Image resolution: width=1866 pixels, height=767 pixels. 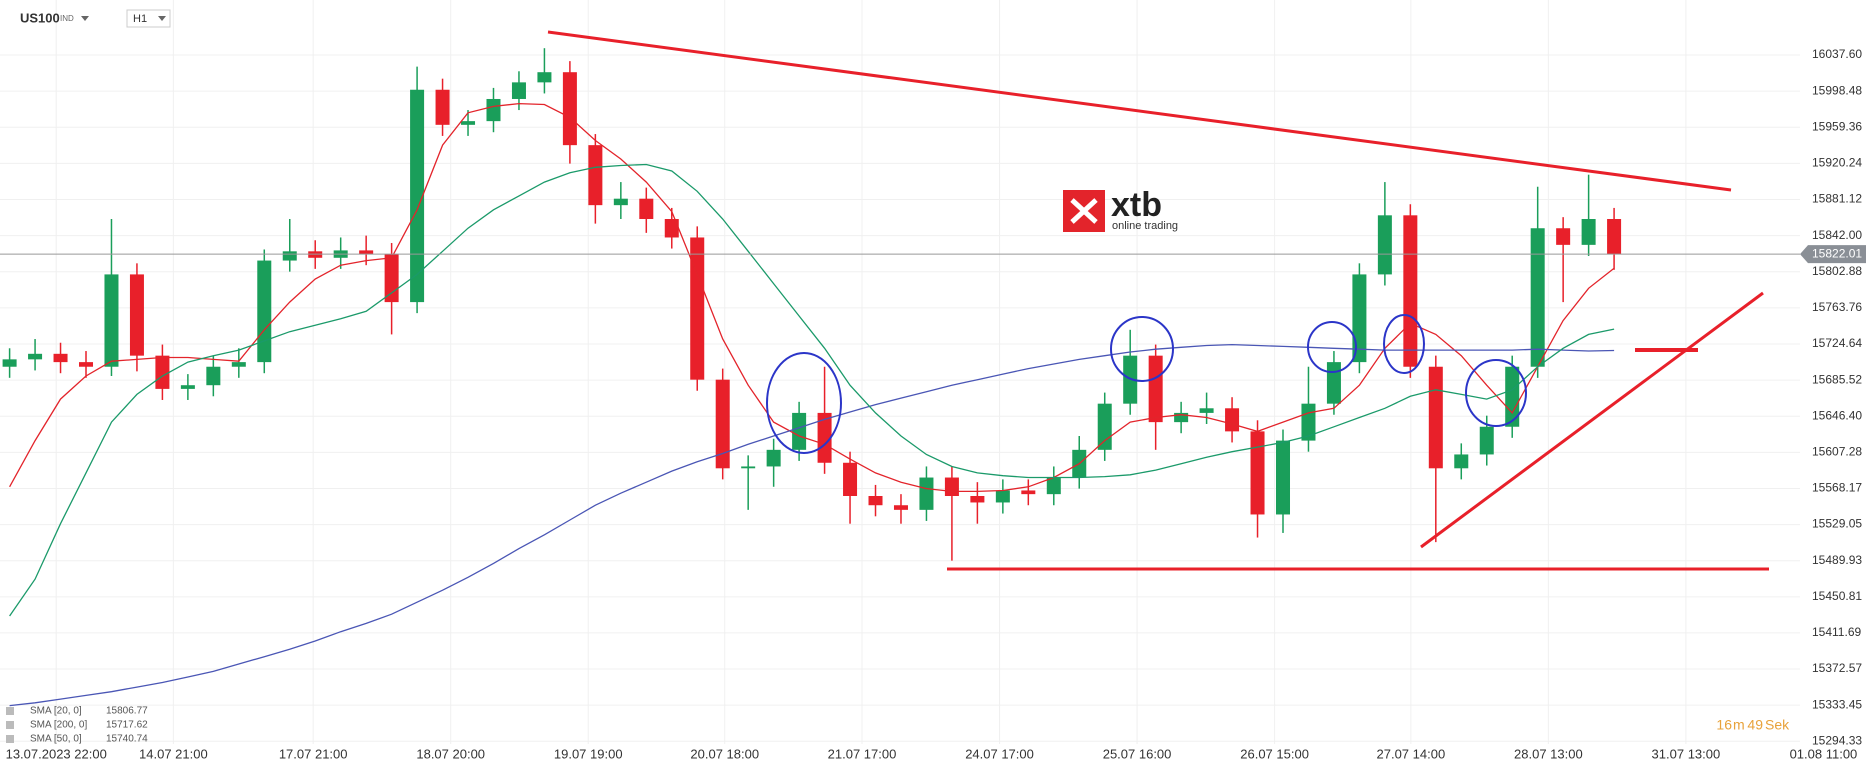 What do you see at coordinates (1837, 704) in the screenshot?
I see `y-tick-label: 15333.45` at bounding box center [1837, 704].